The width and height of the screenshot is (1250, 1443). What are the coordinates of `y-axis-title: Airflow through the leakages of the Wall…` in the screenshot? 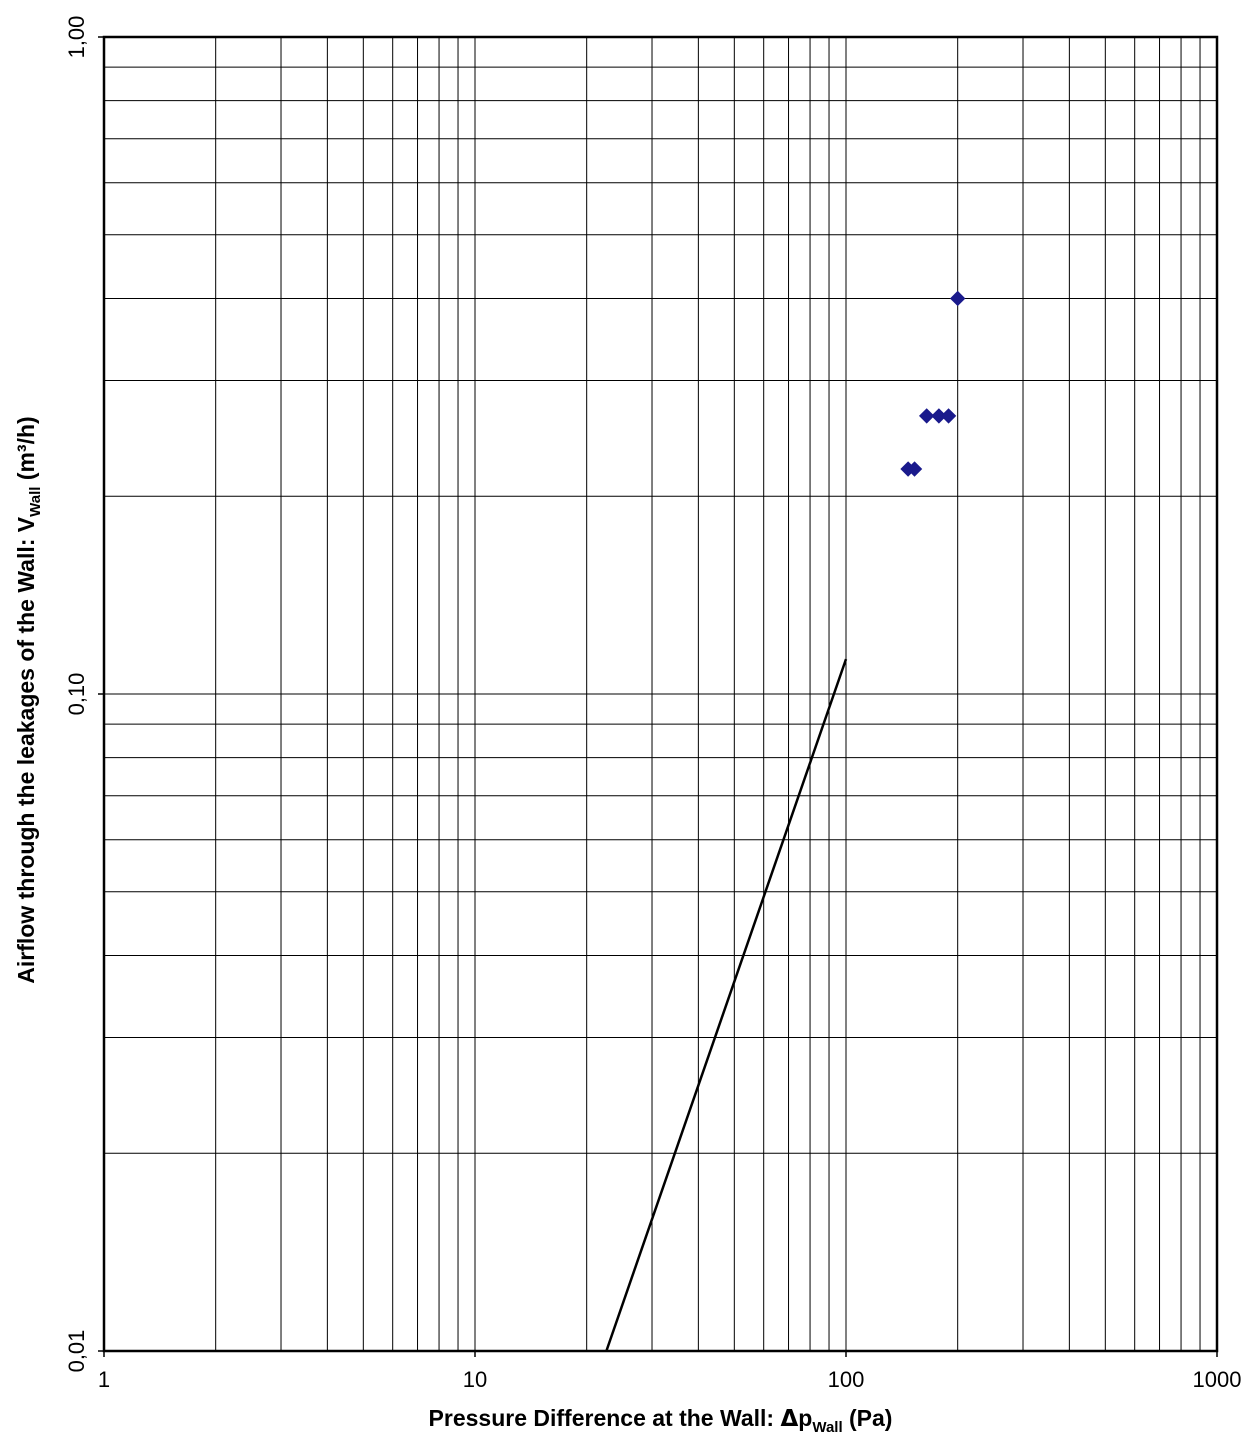 It's located at (28, 699).